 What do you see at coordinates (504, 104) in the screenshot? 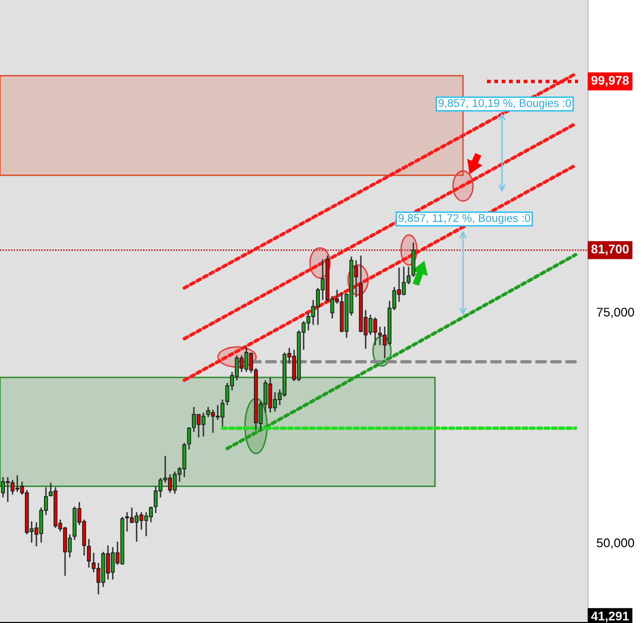
I see `annotation: 9,857, 10,19 %, Bougies :0` at bounding box center [504, 104].